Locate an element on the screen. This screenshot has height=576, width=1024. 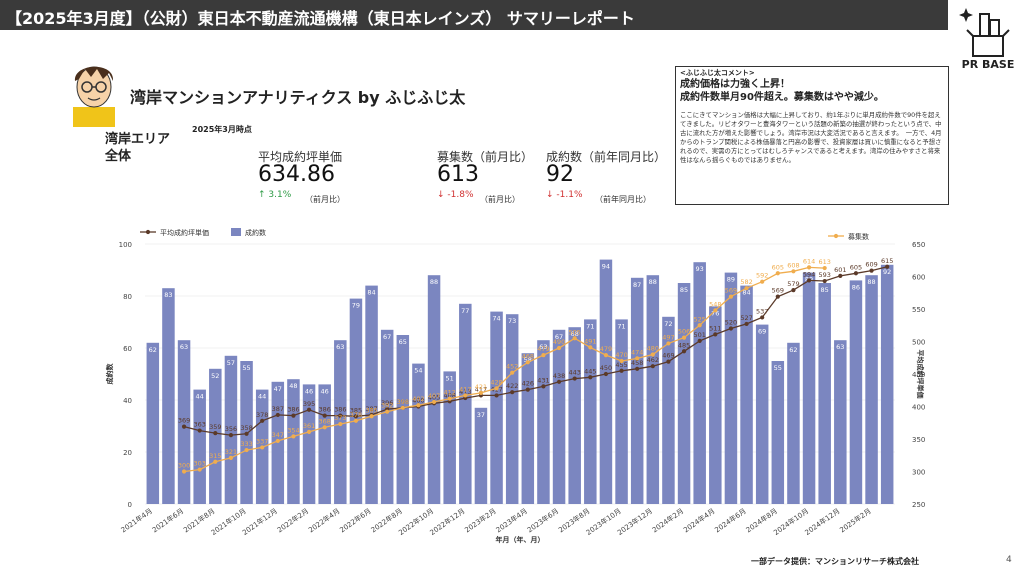
comment-headline: 成約価格は力強く上昇！ 成約件数単月90件超え。募集数はやや減少。 is located at coordinates (782, 91).